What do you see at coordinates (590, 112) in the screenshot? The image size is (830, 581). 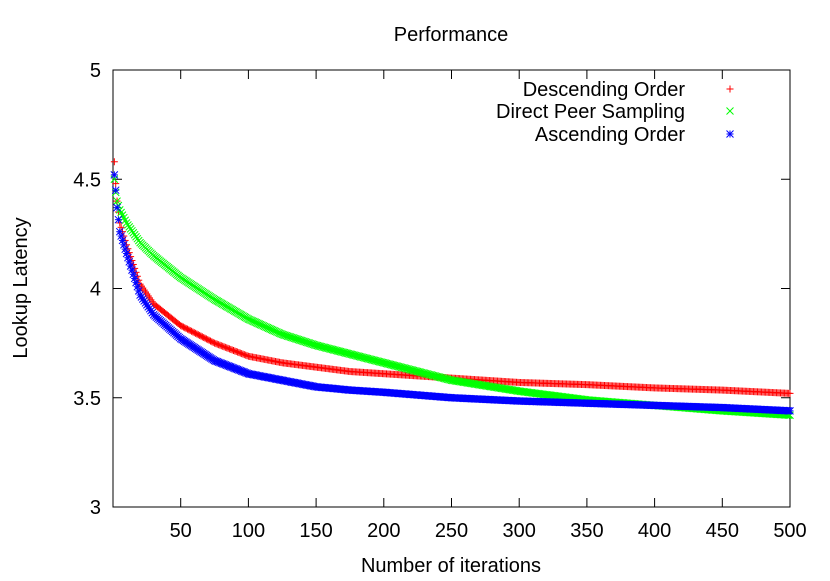 I see `legend-label-direct-peer-sampling: Direct Peer Sampling` at bounding box center [590, 112].